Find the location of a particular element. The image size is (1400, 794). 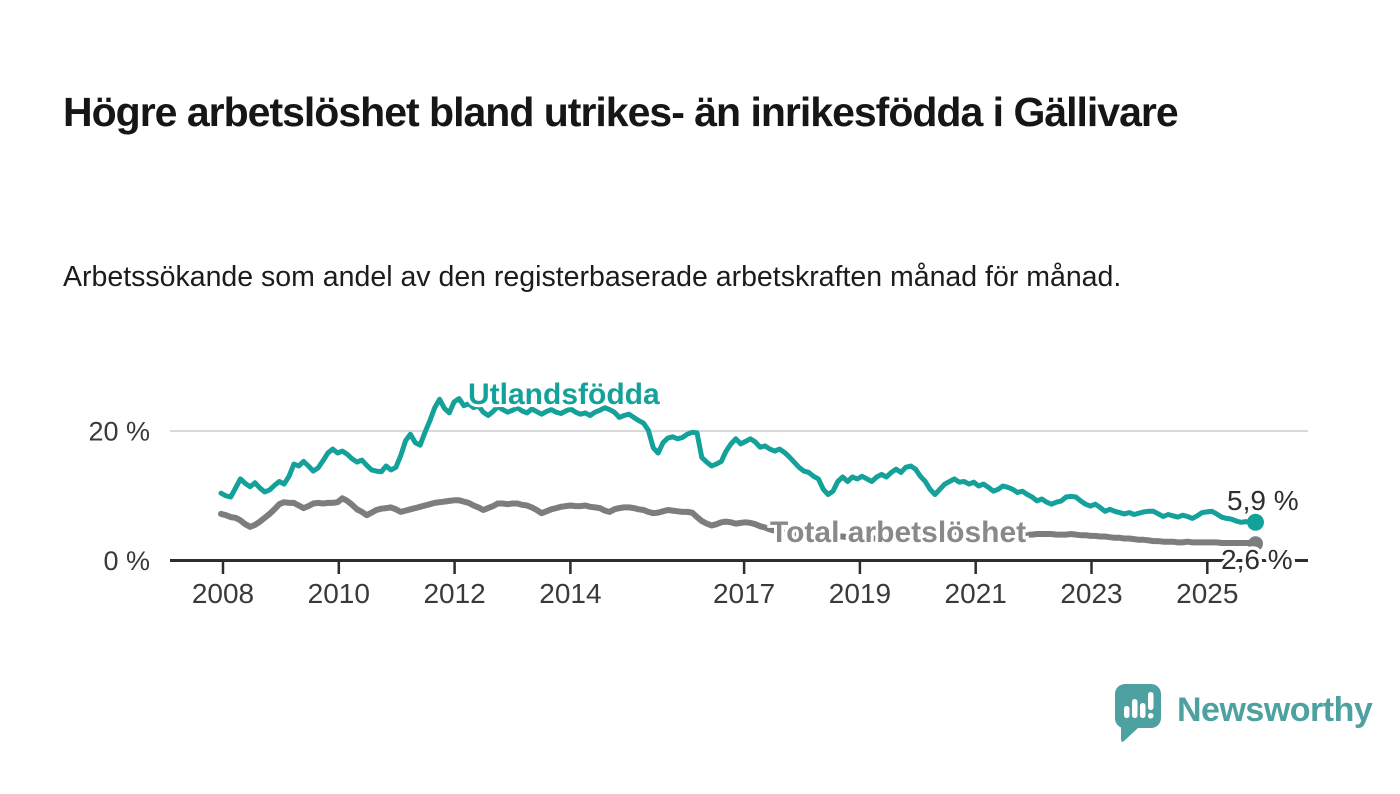

x-tick-label-2017: 2017 is located at coordinates (744, 593).